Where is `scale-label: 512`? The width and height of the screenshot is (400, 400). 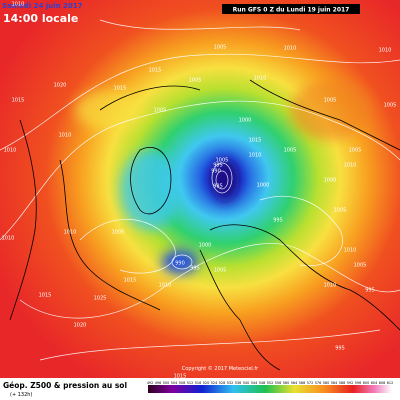 scale-label: 512 is located at coordinates (190, 383).